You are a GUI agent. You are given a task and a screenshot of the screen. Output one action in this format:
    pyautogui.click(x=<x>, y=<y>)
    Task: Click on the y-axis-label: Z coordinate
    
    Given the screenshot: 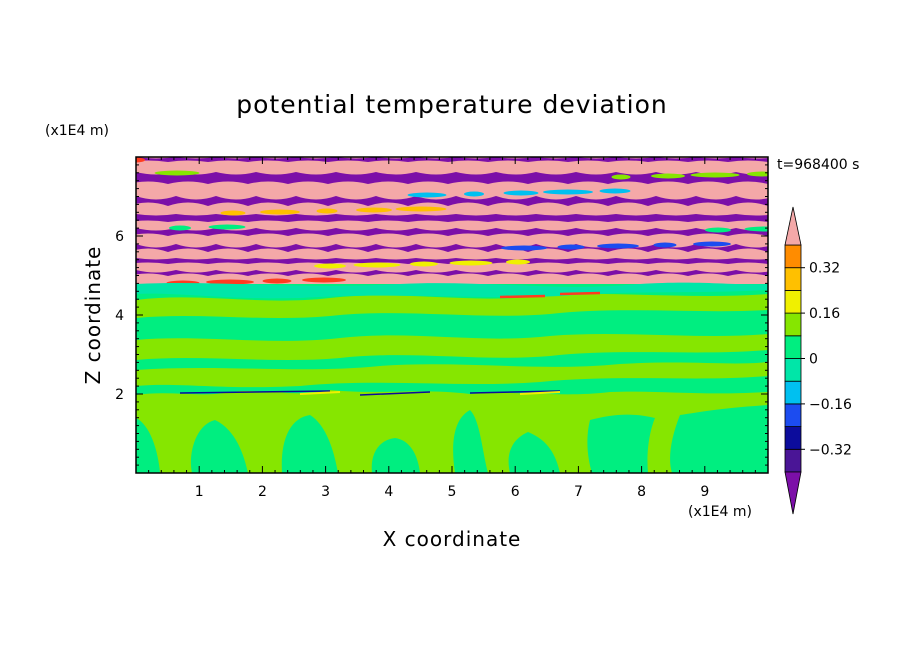 What is the action you would take?
    pyautogui.click(x=93, y=315)
    